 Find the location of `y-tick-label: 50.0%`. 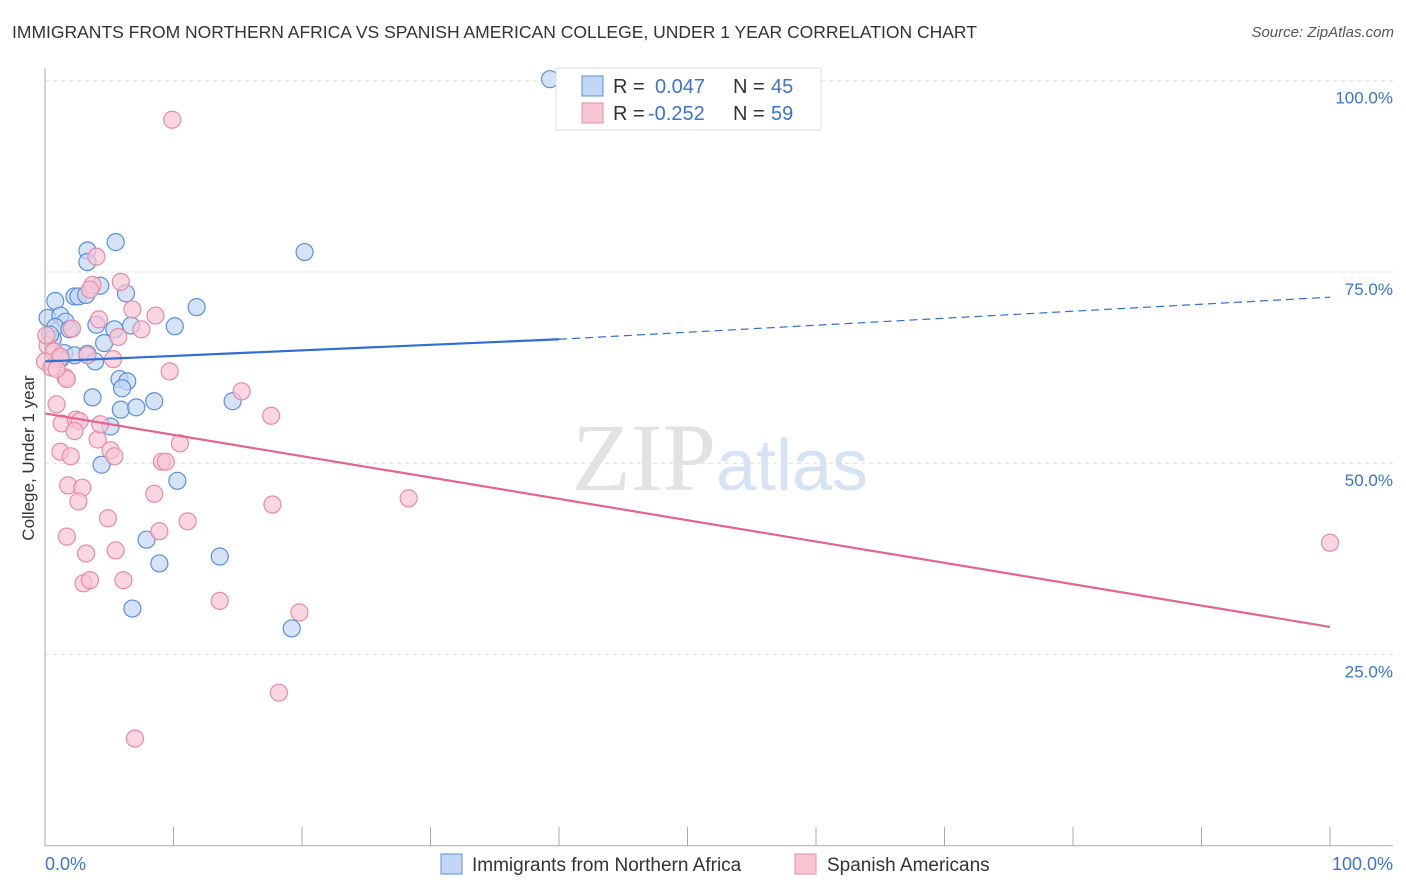

y-tick-label: 50.0% is located at coordinates (1369, 480).